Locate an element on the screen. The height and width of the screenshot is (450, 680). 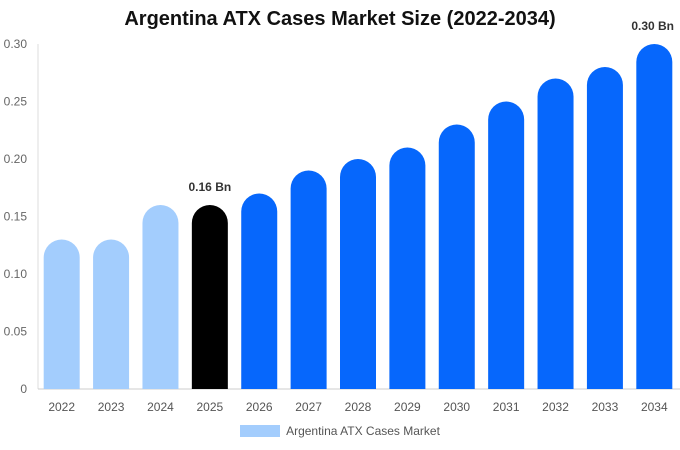
bar-2022 is located at coordinates (61, 314).